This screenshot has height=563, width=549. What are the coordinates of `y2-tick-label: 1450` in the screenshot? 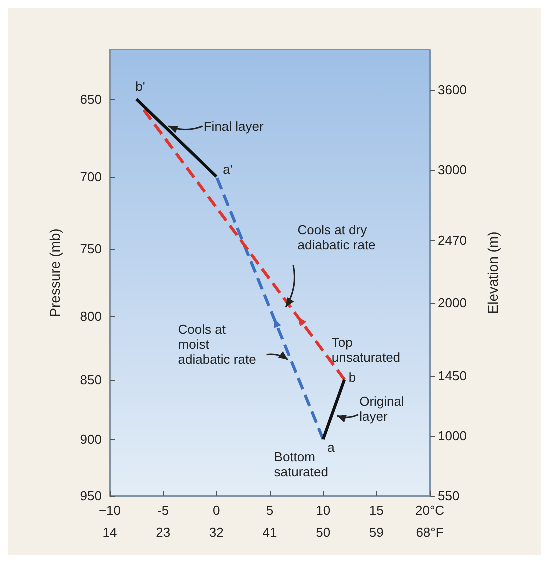 It's located at (452, 376).